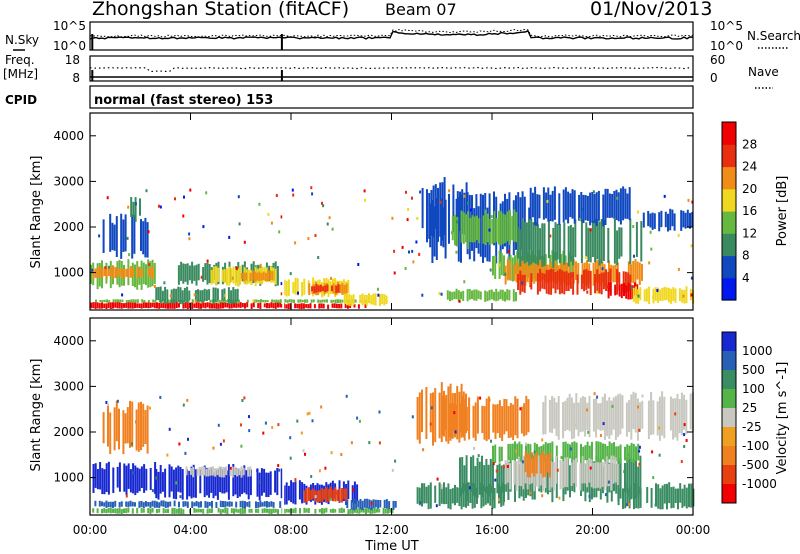  Describe the element at coordinates (76, 78) in the screenshot. I see `freq-tick-bottom: 8` at that location.